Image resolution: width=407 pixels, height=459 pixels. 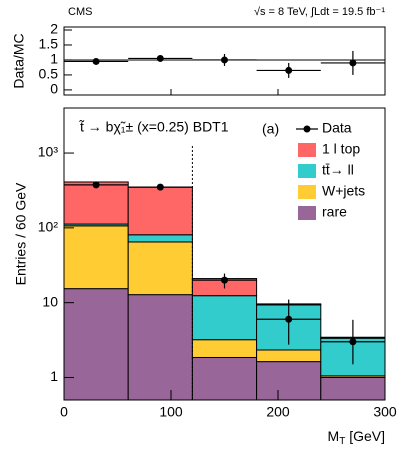 What do you see at coordinates (343, 191) in the screenshot?
I see `legend-label: W+jets` at bounding box center [343, 191].